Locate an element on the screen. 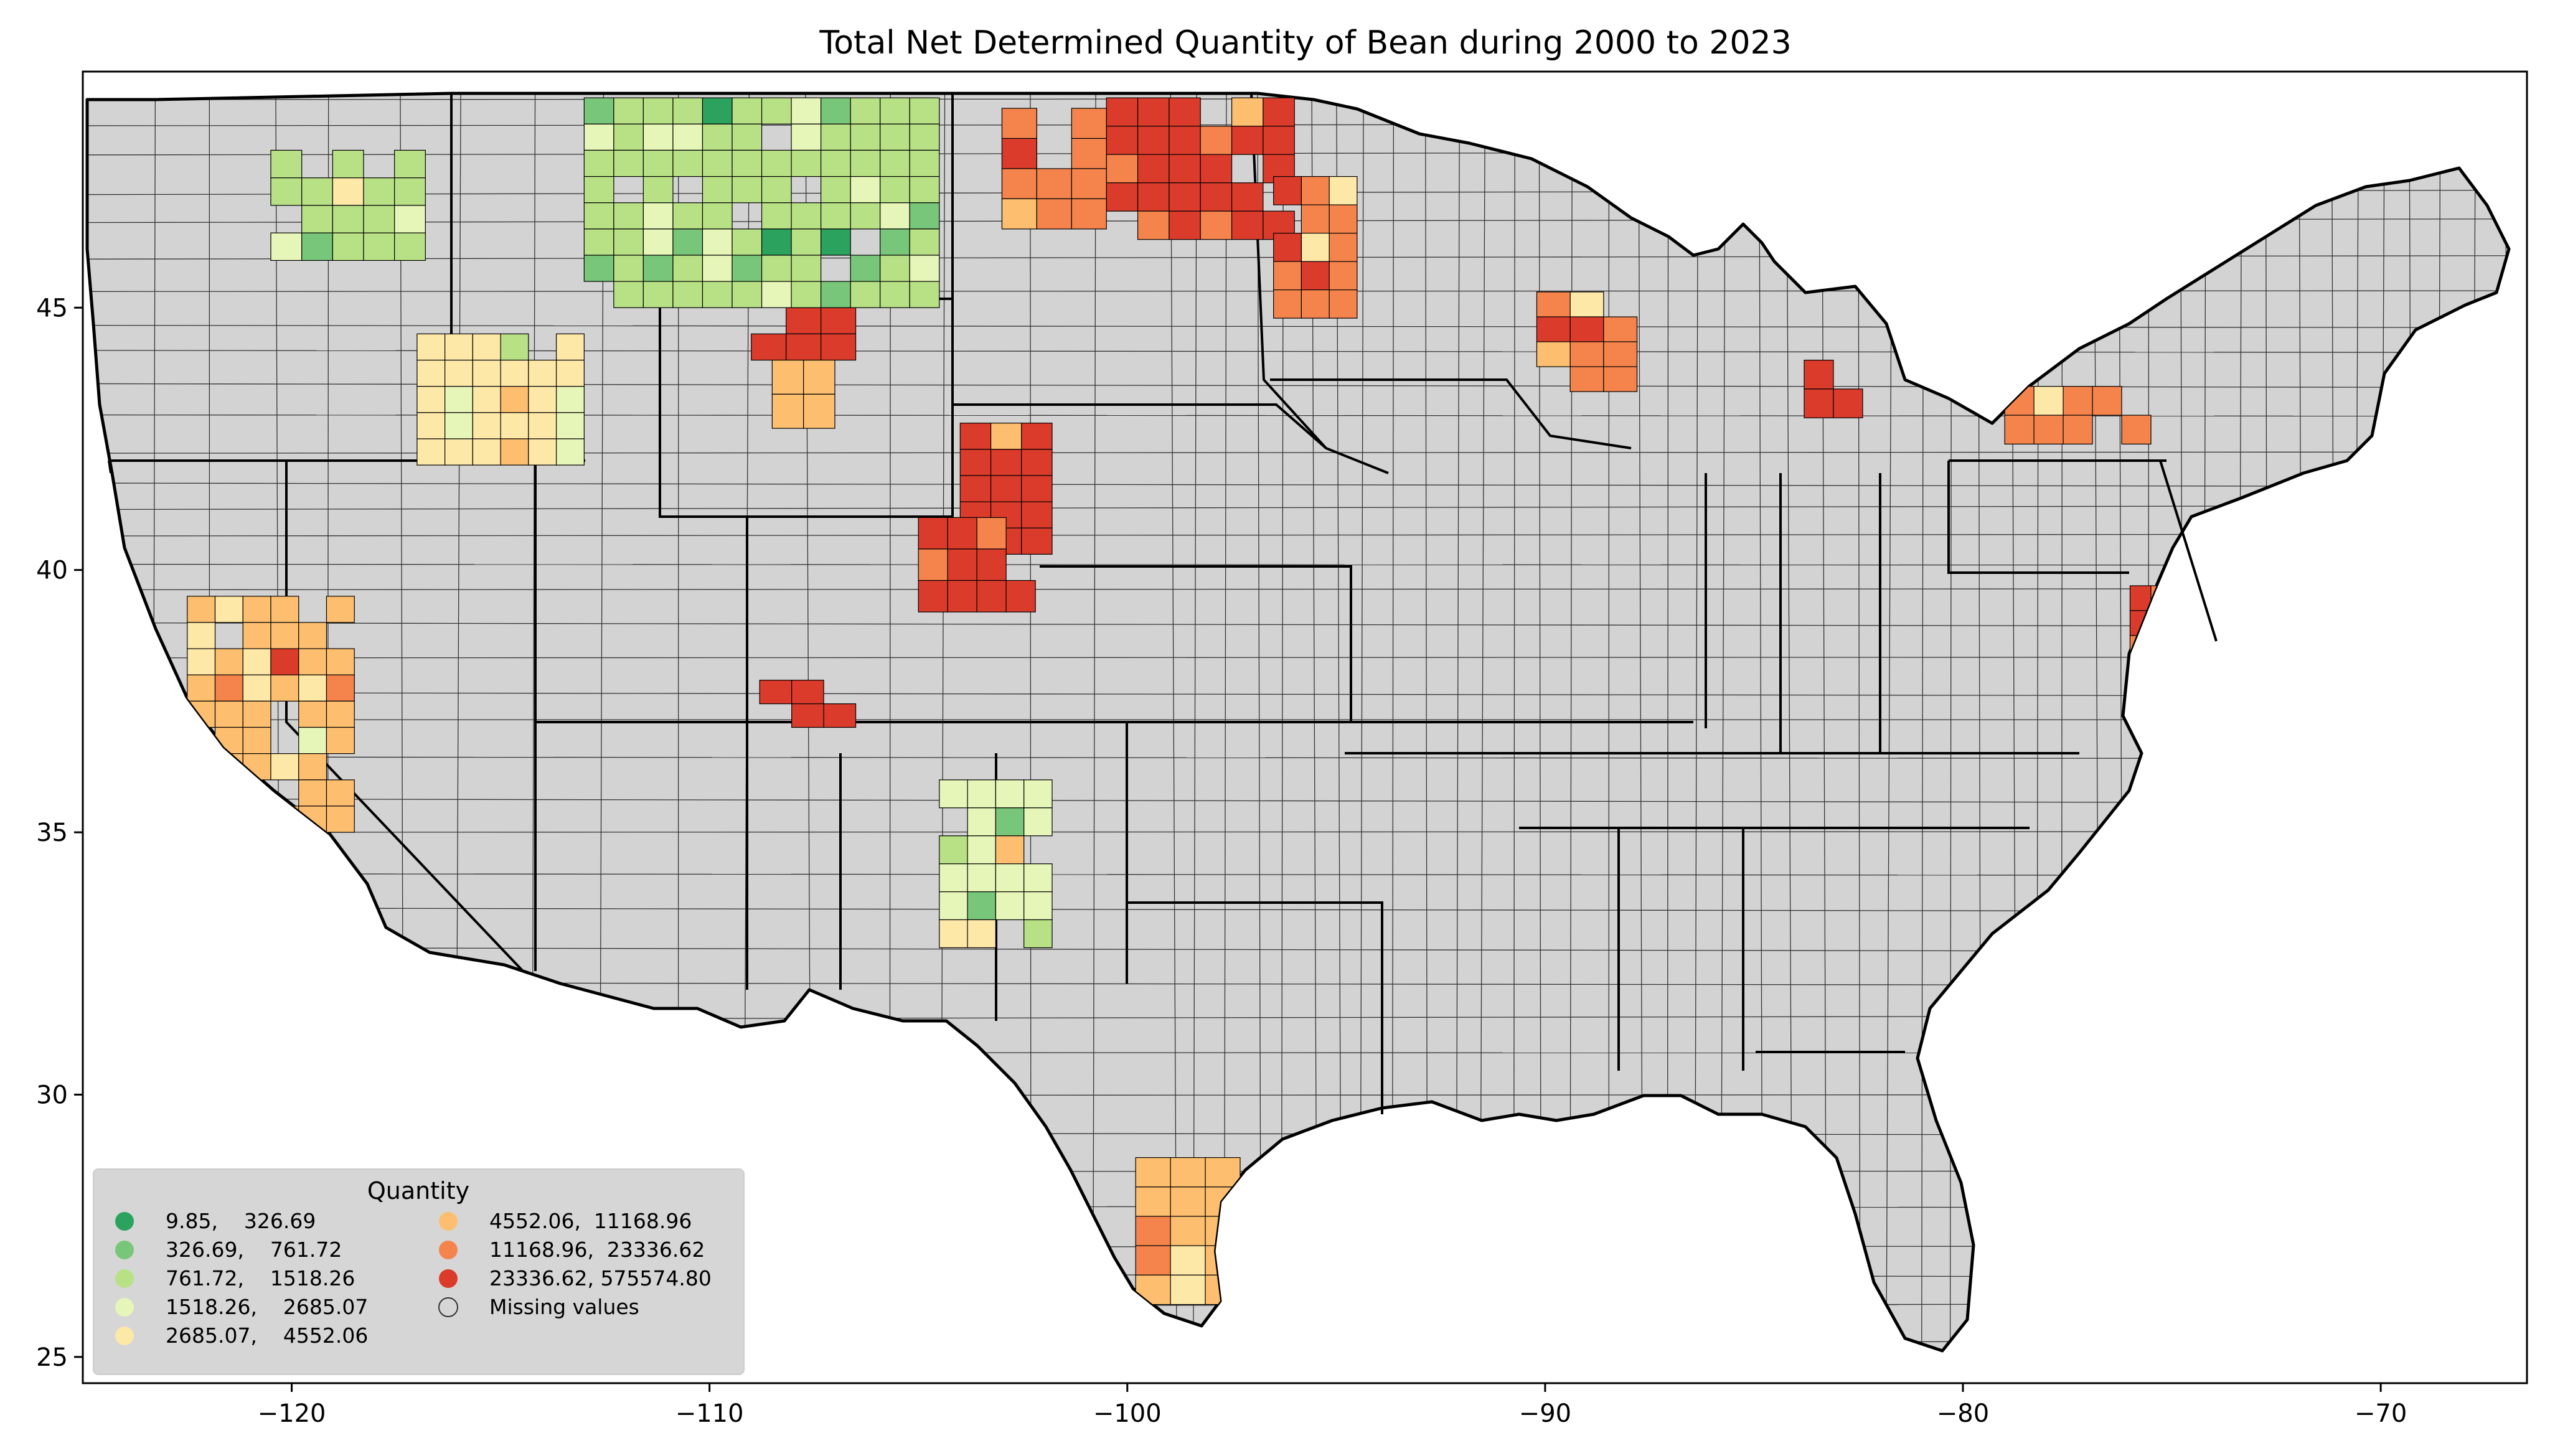 This screenshot has width=2550, height=1456. region-montana is located at coordinates (761, 202).